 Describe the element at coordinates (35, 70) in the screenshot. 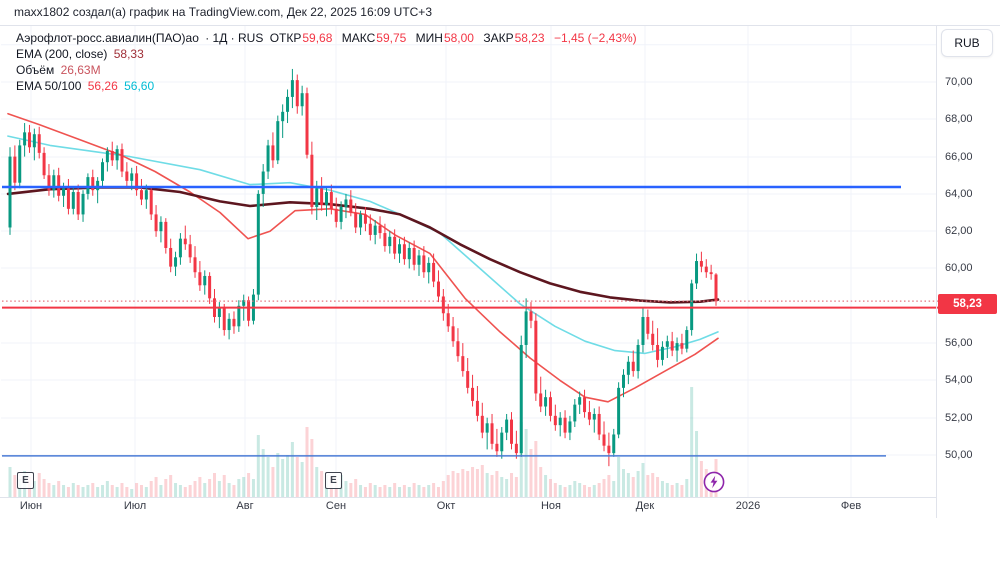

I see `volume-label: Объём` at that location.